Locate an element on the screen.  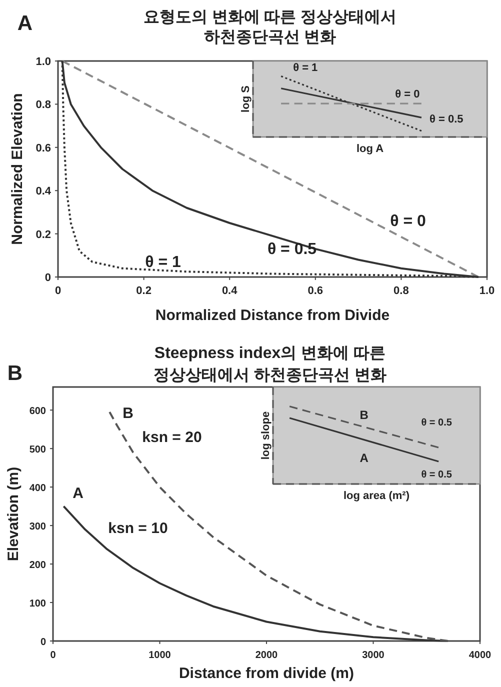
annotation: B is located at coordinates (128, 413).